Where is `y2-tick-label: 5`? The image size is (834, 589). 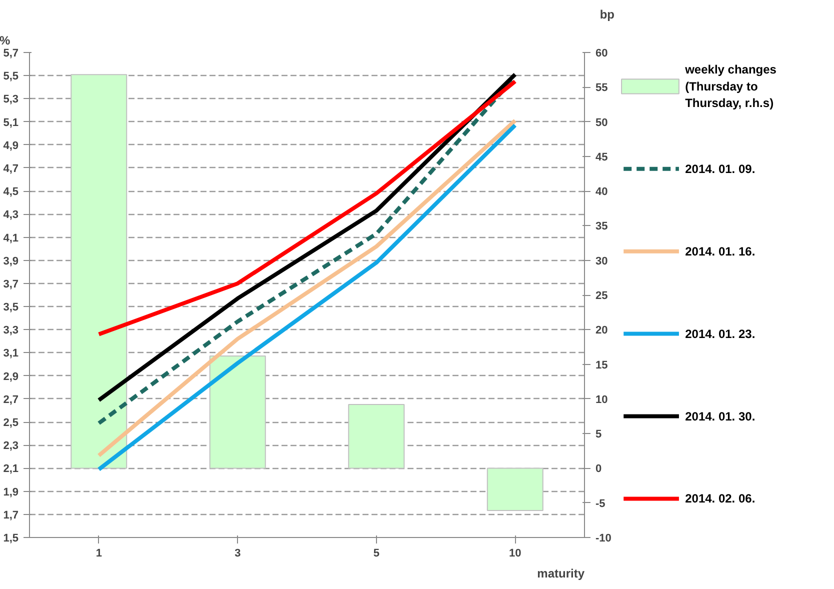 y2-tick-label: 5 is located at coordinates (599, 434).